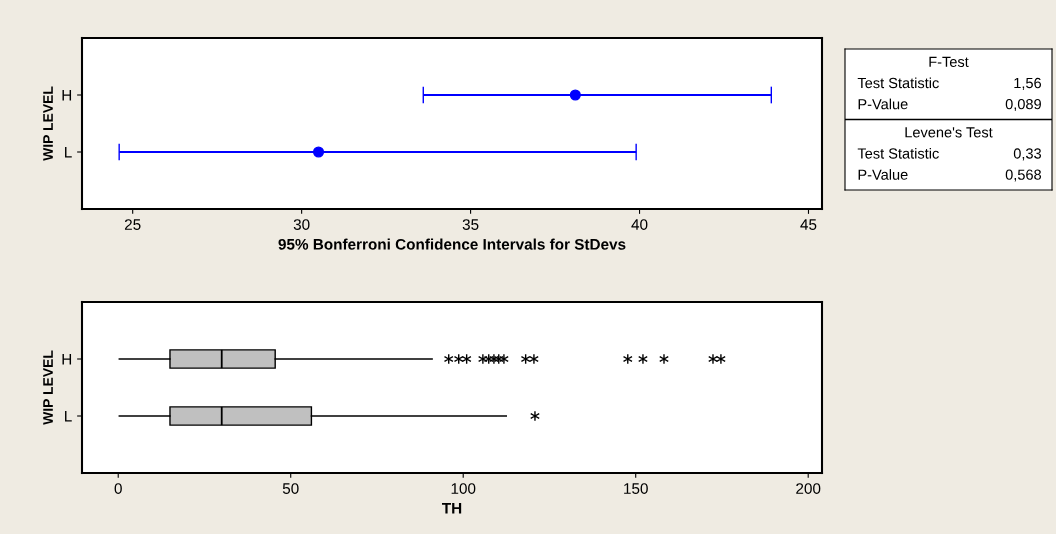  I want to click on x-tick-label: 0, so click(118, 488).